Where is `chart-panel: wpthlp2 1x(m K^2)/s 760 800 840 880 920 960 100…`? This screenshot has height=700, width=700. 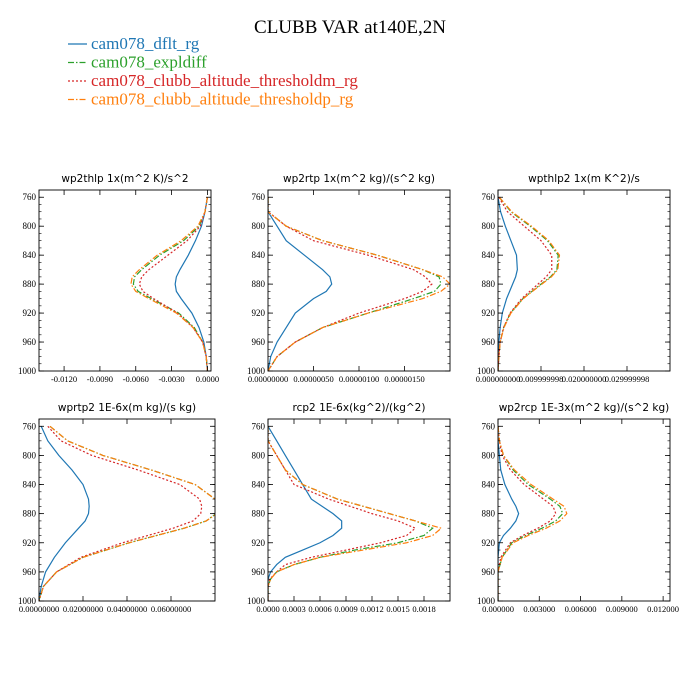 chart-panel: wpthlp2 1x(m K^2)/s 760 800 840 880 920 960 100… is located at coordinates (573, 278).